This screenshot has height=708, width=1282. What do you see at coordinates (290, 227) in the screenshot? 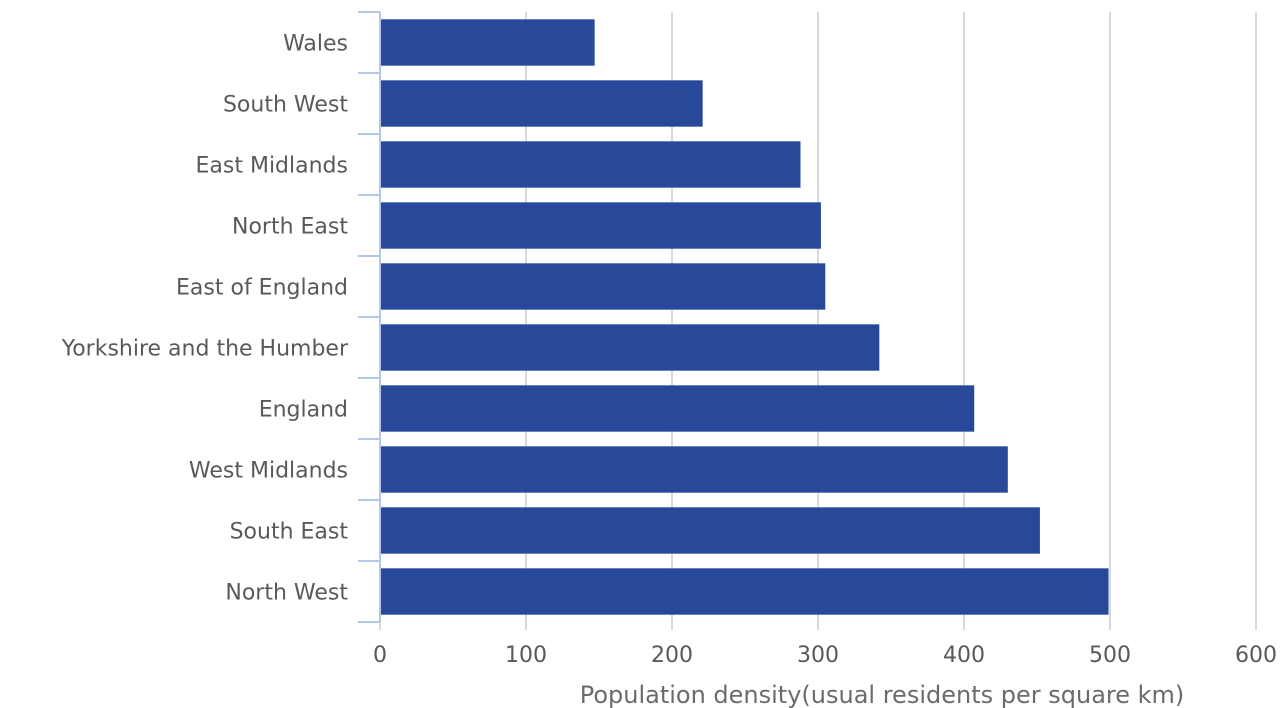
I see `category-label: North East` at bounding box center [290, 227].